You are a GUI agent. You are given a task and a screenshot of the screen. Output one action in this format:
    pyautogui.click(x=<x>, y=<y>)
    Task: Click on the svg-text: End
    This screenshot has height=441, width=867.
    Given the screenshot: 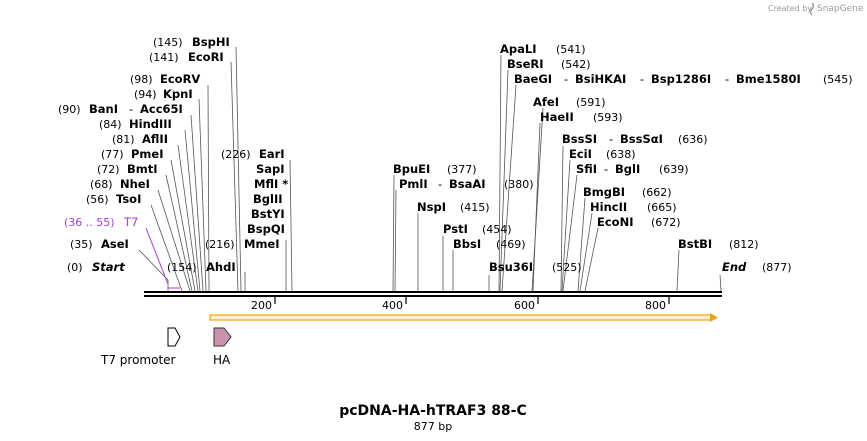 What is the action you would take?
    pyautogui.click(x=734, y=267)
    